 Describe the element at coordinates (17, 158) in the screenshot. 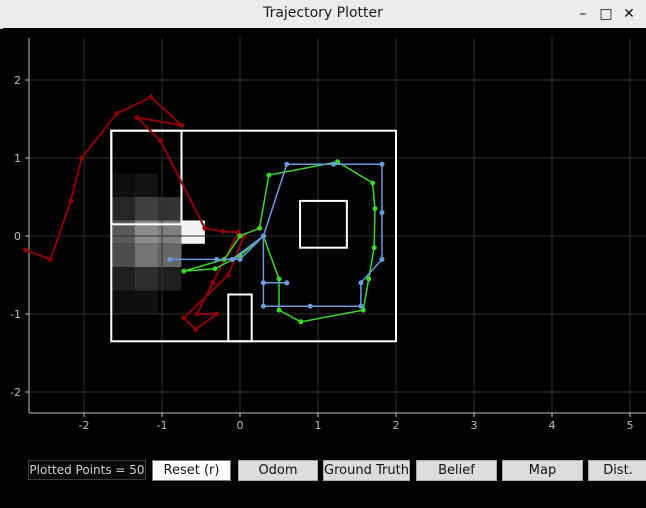

I see `y-tick-label: 1` at that location.